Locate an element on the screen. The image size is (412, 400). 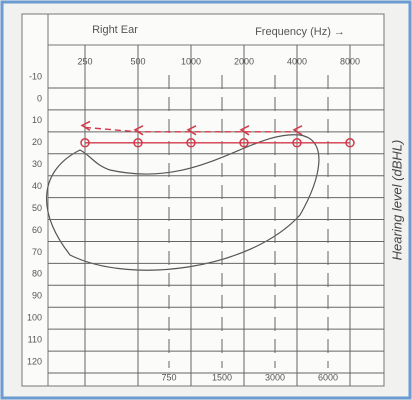
y-tick-label: 40 is located at coordinates (37, 186).